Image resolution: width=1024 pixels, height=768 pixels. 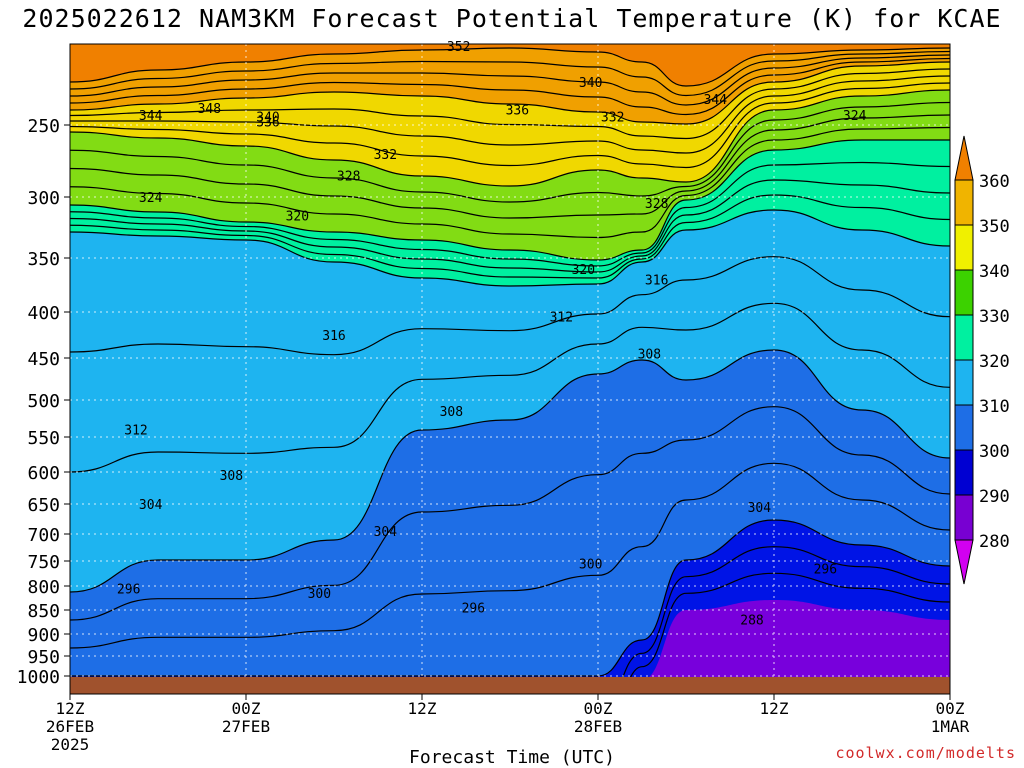 I want to click on y-tick-label: 350, so click(x=43, y=259).